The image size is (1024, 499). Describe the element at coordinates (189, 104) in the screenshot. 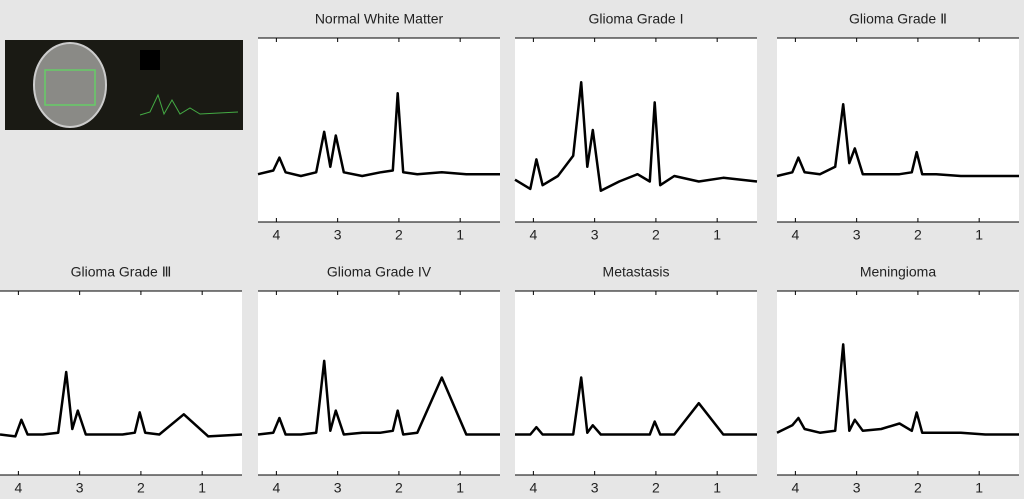

I see `thumb-spectrum` at that location.